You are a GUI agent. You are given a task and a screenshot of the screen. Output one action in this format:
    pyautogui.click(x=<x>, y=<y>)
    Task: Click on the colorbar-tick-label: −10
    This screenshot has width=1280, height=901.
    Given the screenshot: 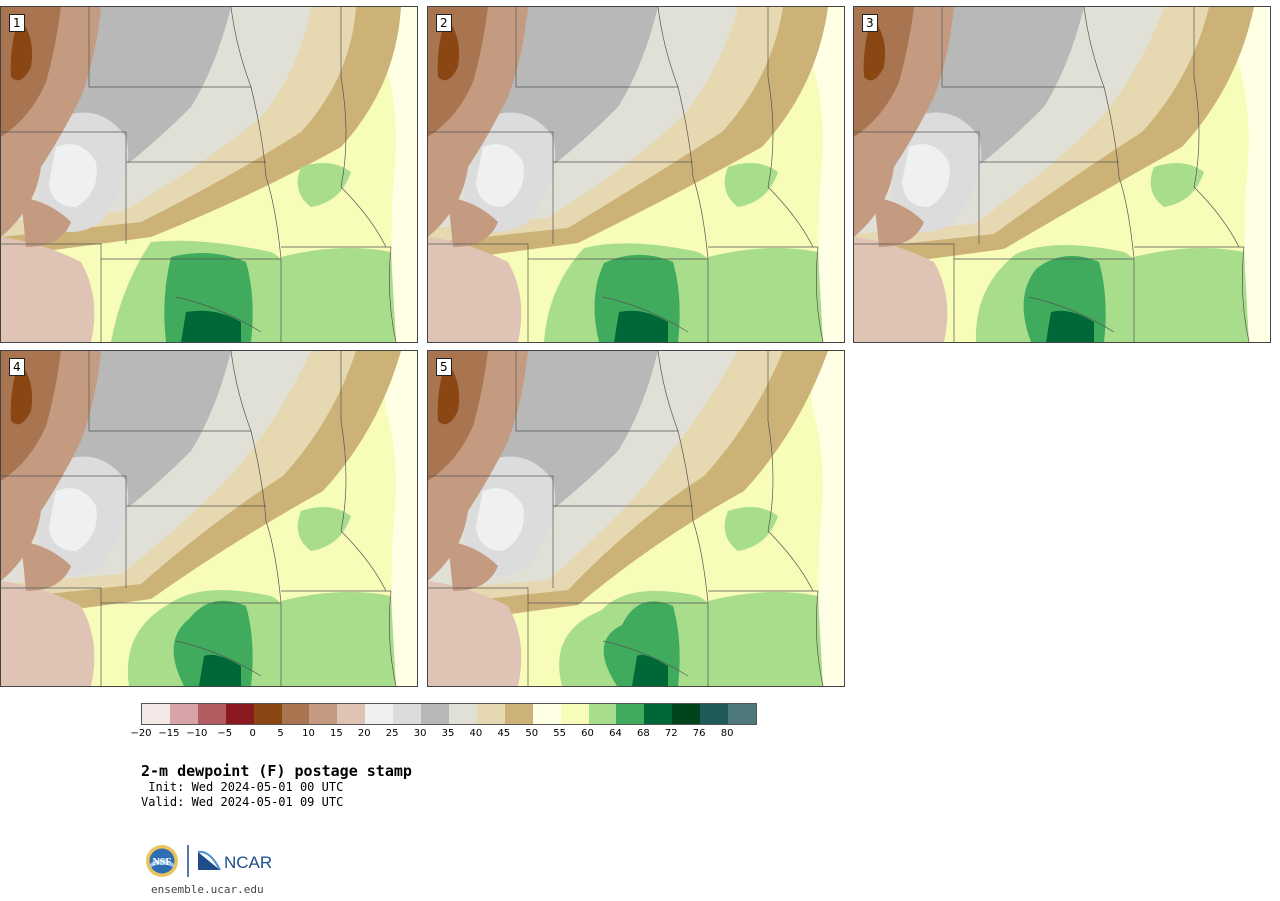 What is the action you would take?
    pyautogui.click(x=197, y=733)
    